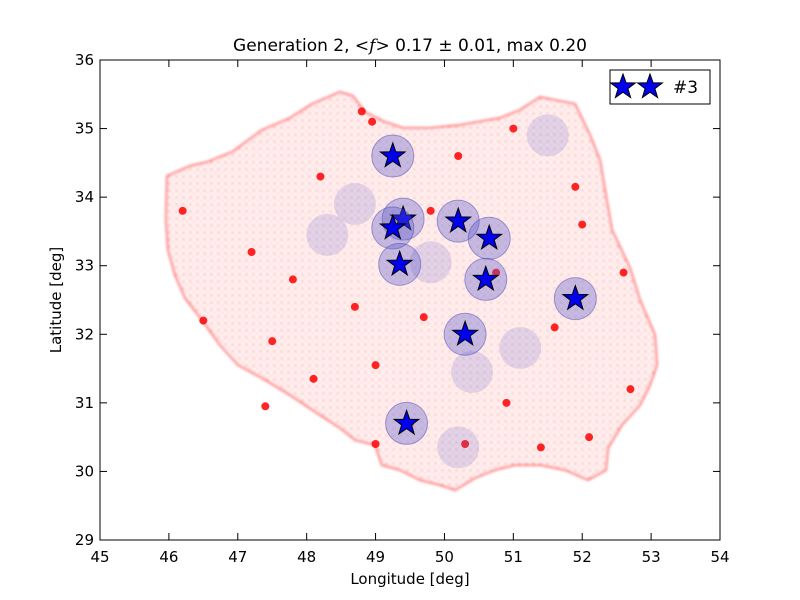 The width and height of the screenshot is (800, 600). Describe the element at coordinates (84, 129) in the screenshot. I see `y-tick-label: 35` at that location.